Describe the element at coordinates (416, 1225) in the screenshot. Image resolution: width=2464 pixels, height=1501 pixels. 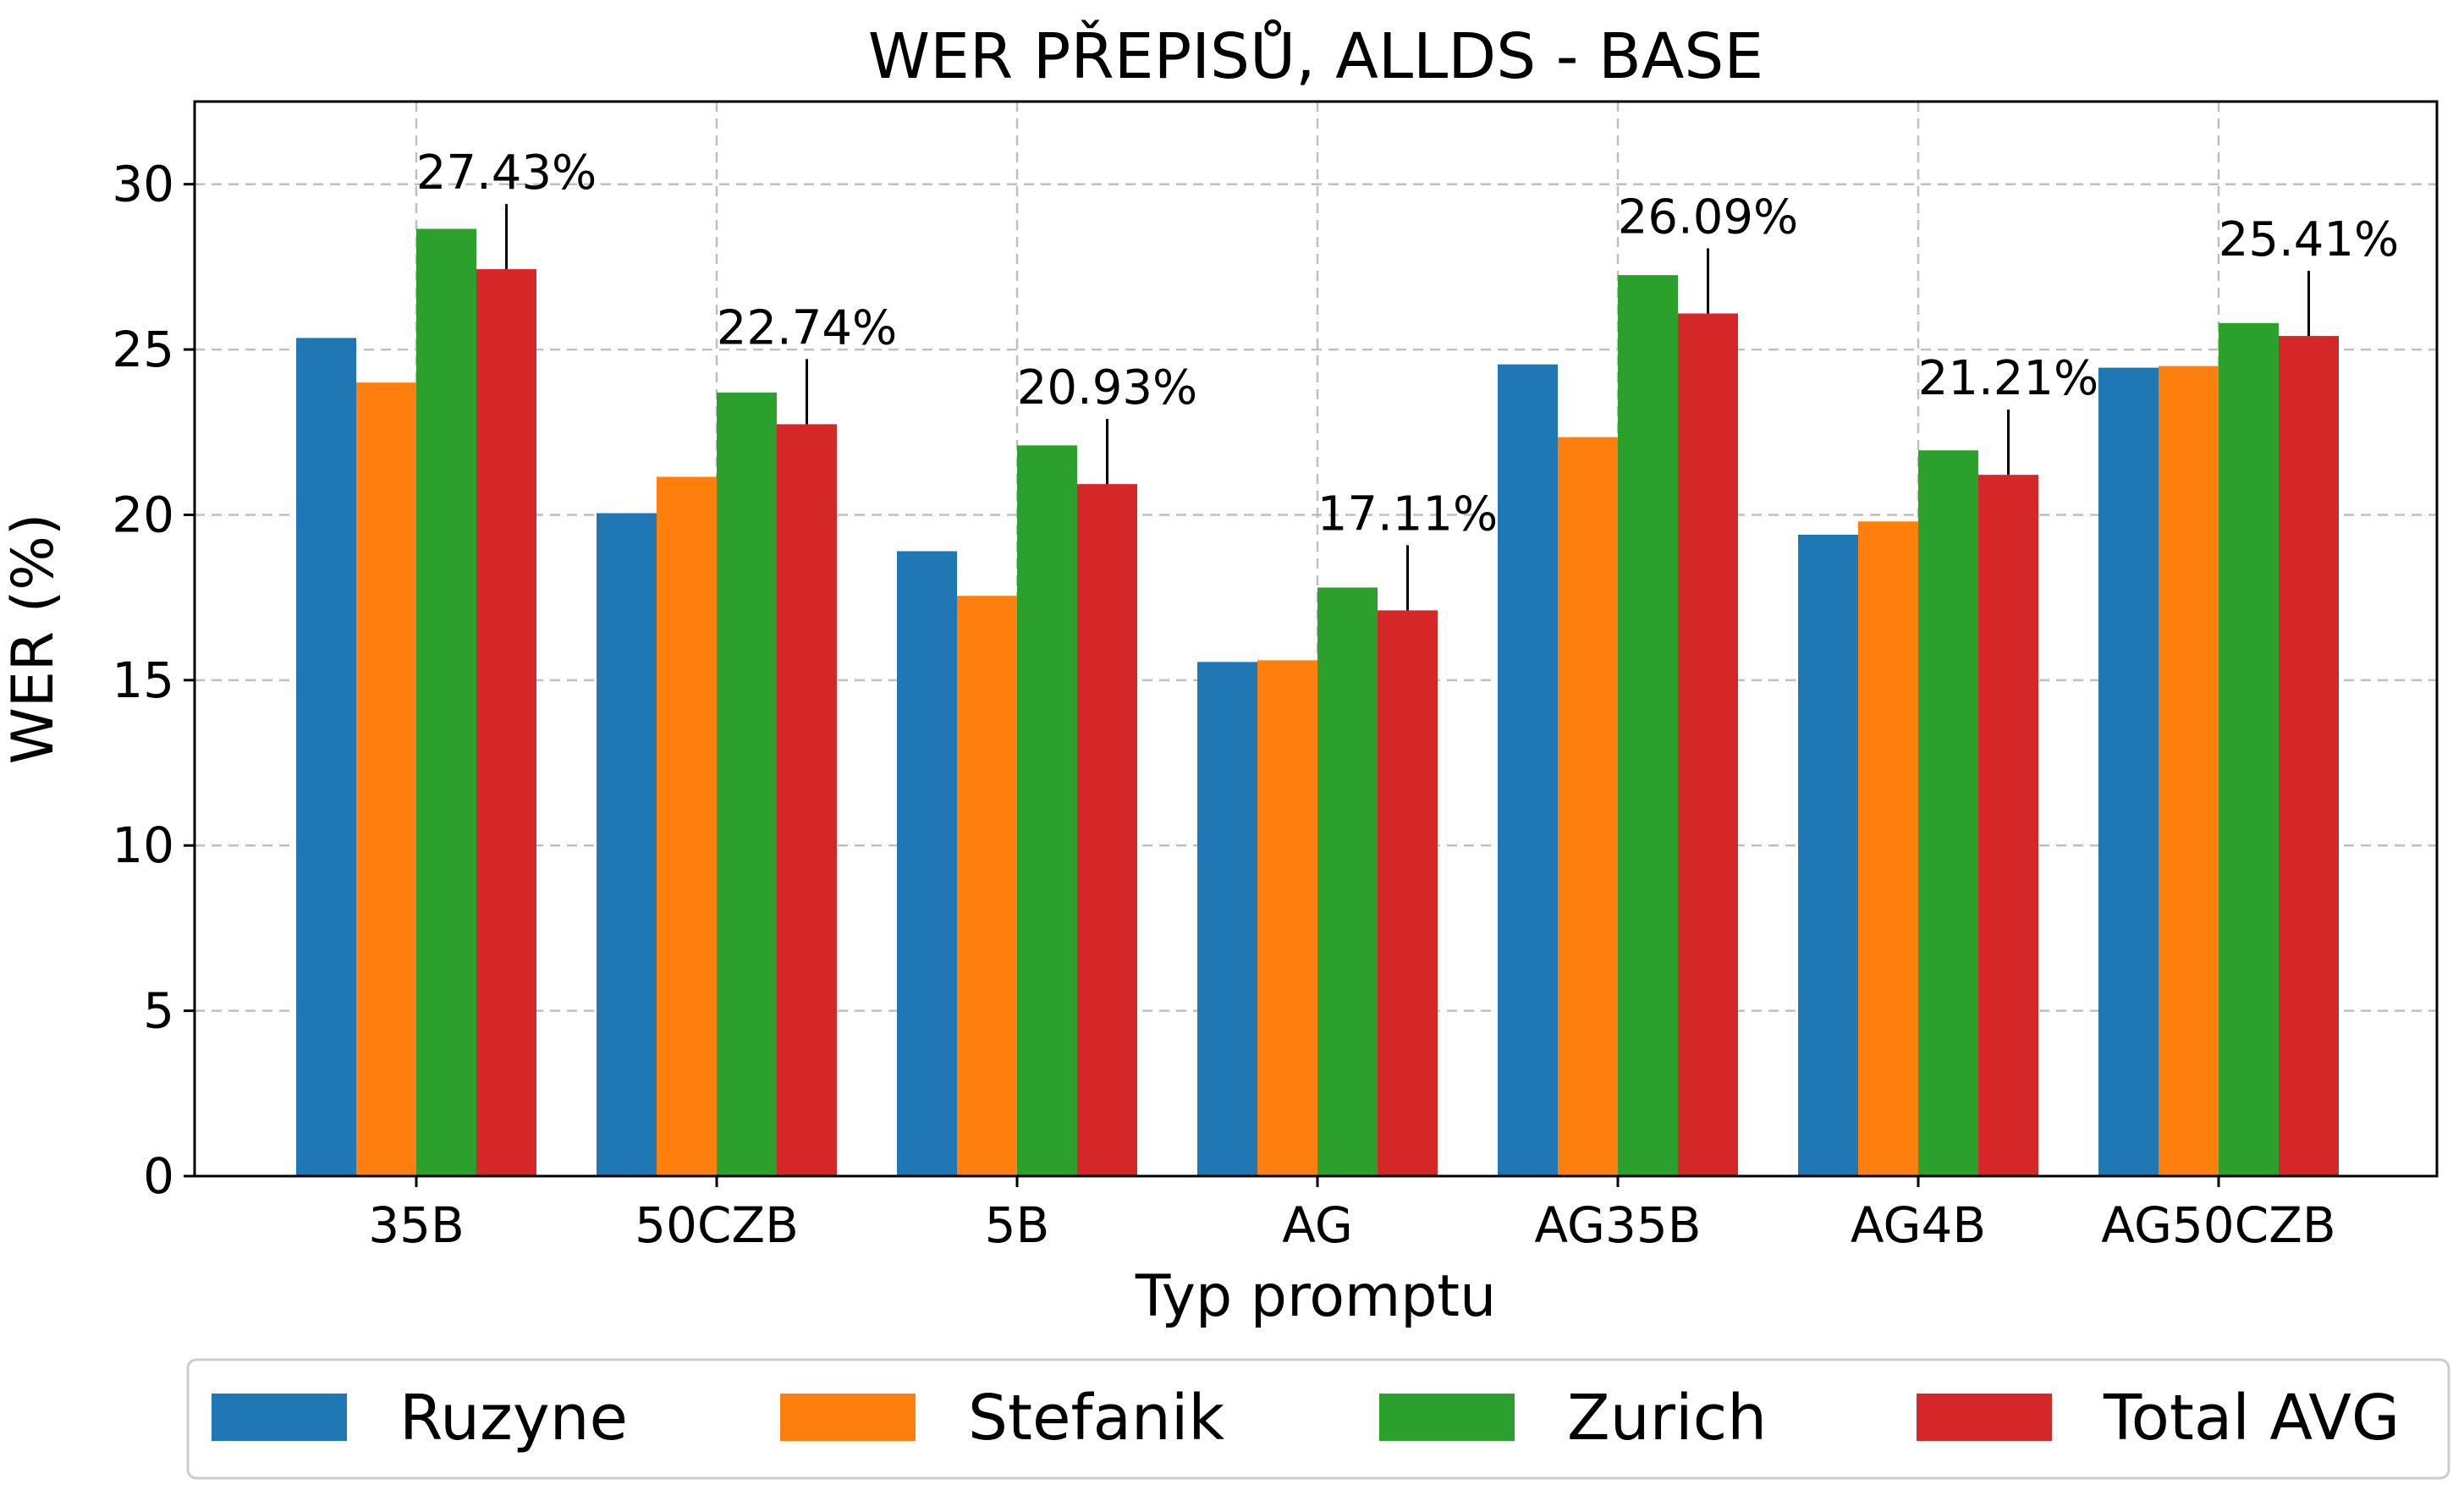
I see `x-tick-label: 35B` at that location.